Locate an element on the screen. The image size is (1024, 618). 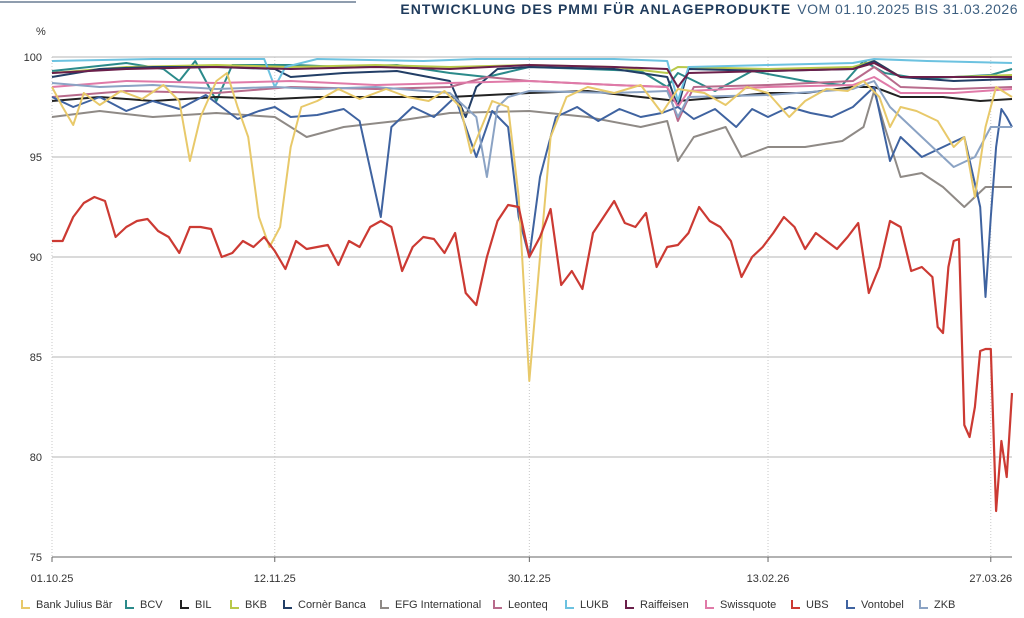
y-tick-label: 90 is located at coordinates (36, 258).